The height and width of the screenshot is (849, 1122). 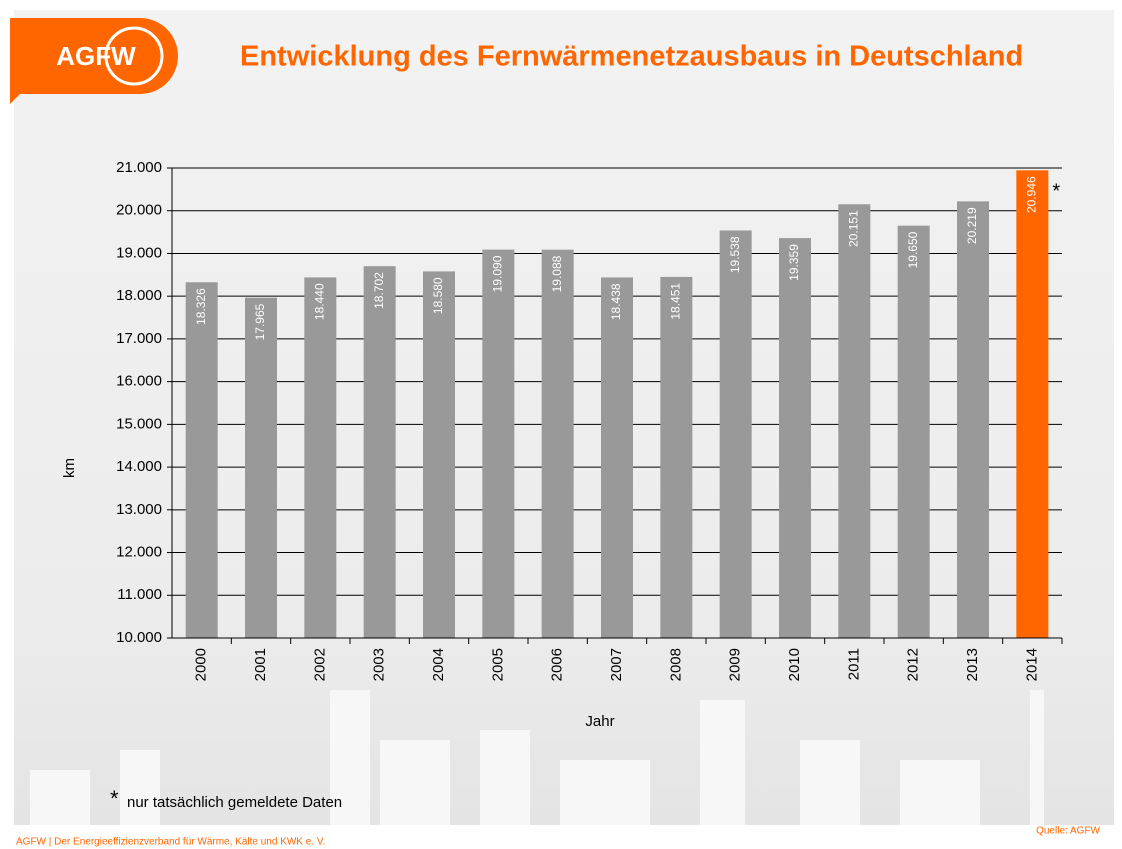 I want to click on y-axis-label: km, so click(x=69, y=468).